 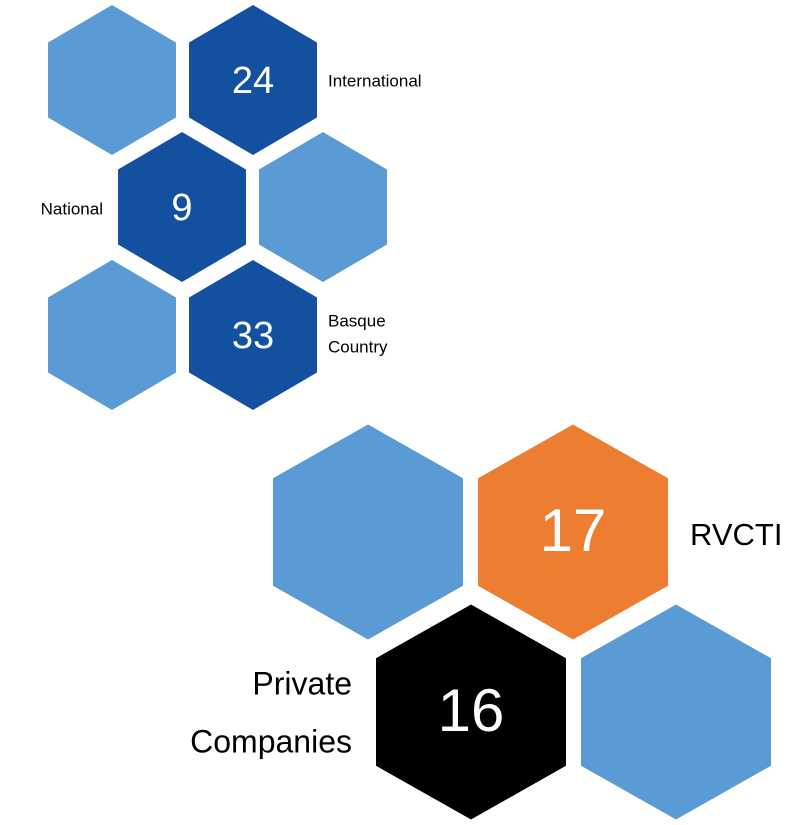 I want to click on hexagon-label: RVCTI, so click(x=736, y=534).